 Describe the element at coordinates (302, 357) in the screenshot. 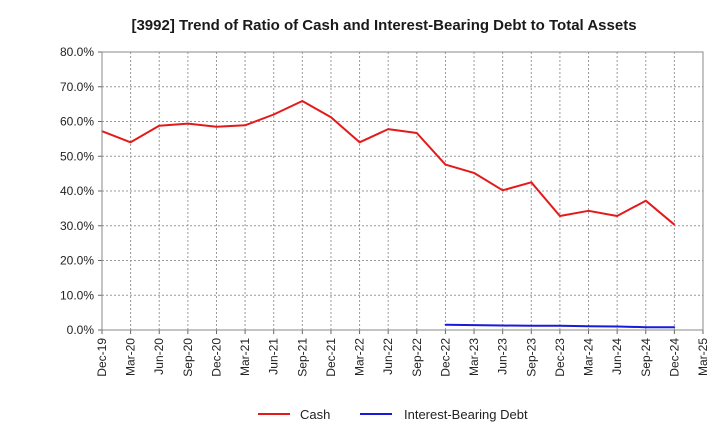

I see `x-tick-label: Sep-21` at that location.